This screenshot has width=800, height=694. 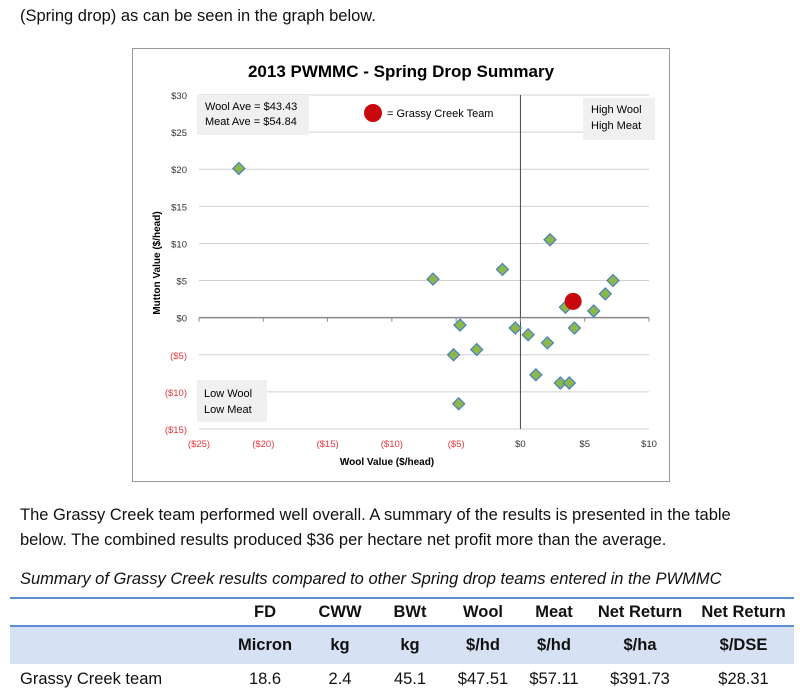 I want to click on y-tick-label: $20, so click(x=179, y=170).